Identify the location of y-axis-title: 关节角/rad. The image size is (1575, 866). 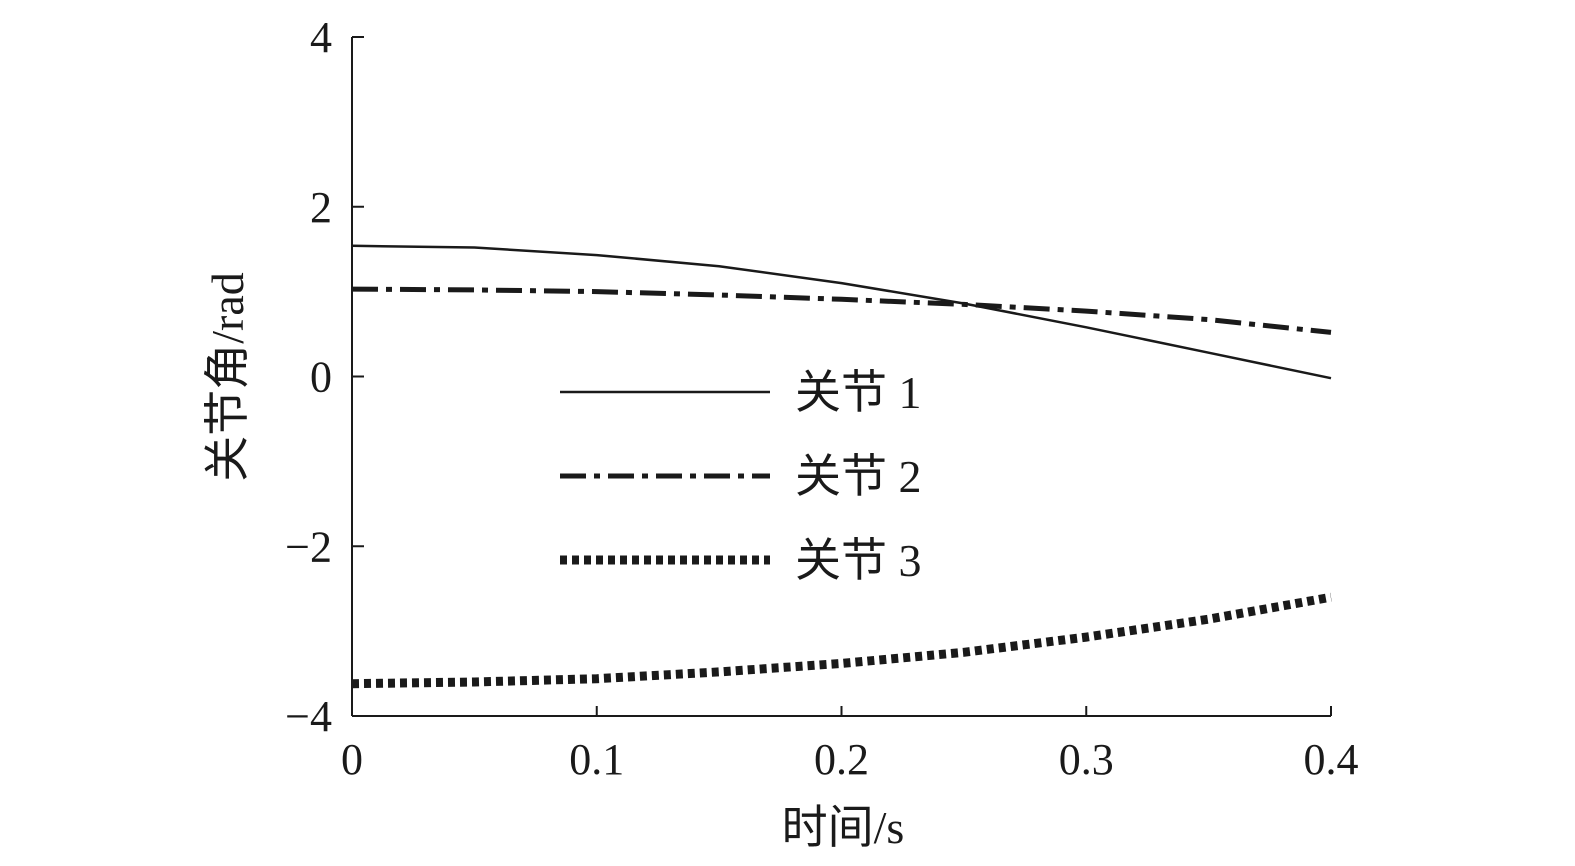
(227, 377).